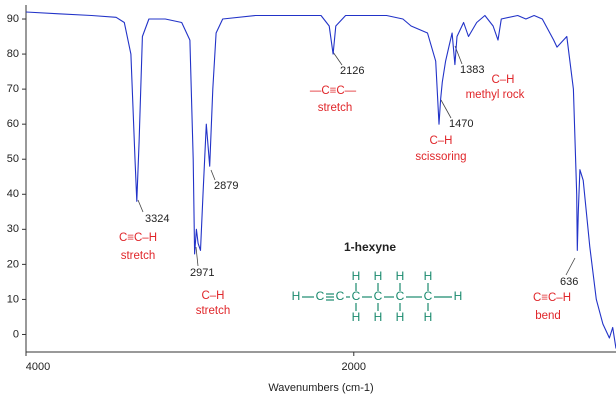 This screenshot has height=401, width=616. What do you see at coordinates (13, 89) in the screenshot?
I see `y-tick-label: 70` at bounding box center [13, 89].